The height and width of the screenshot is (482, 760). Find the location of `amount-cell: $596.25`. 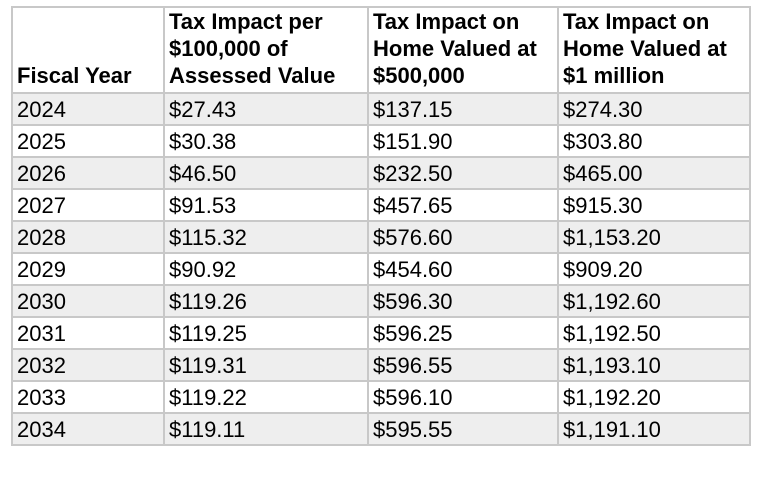

amount-cell: $596.25 is located at coordinates (463, 333).